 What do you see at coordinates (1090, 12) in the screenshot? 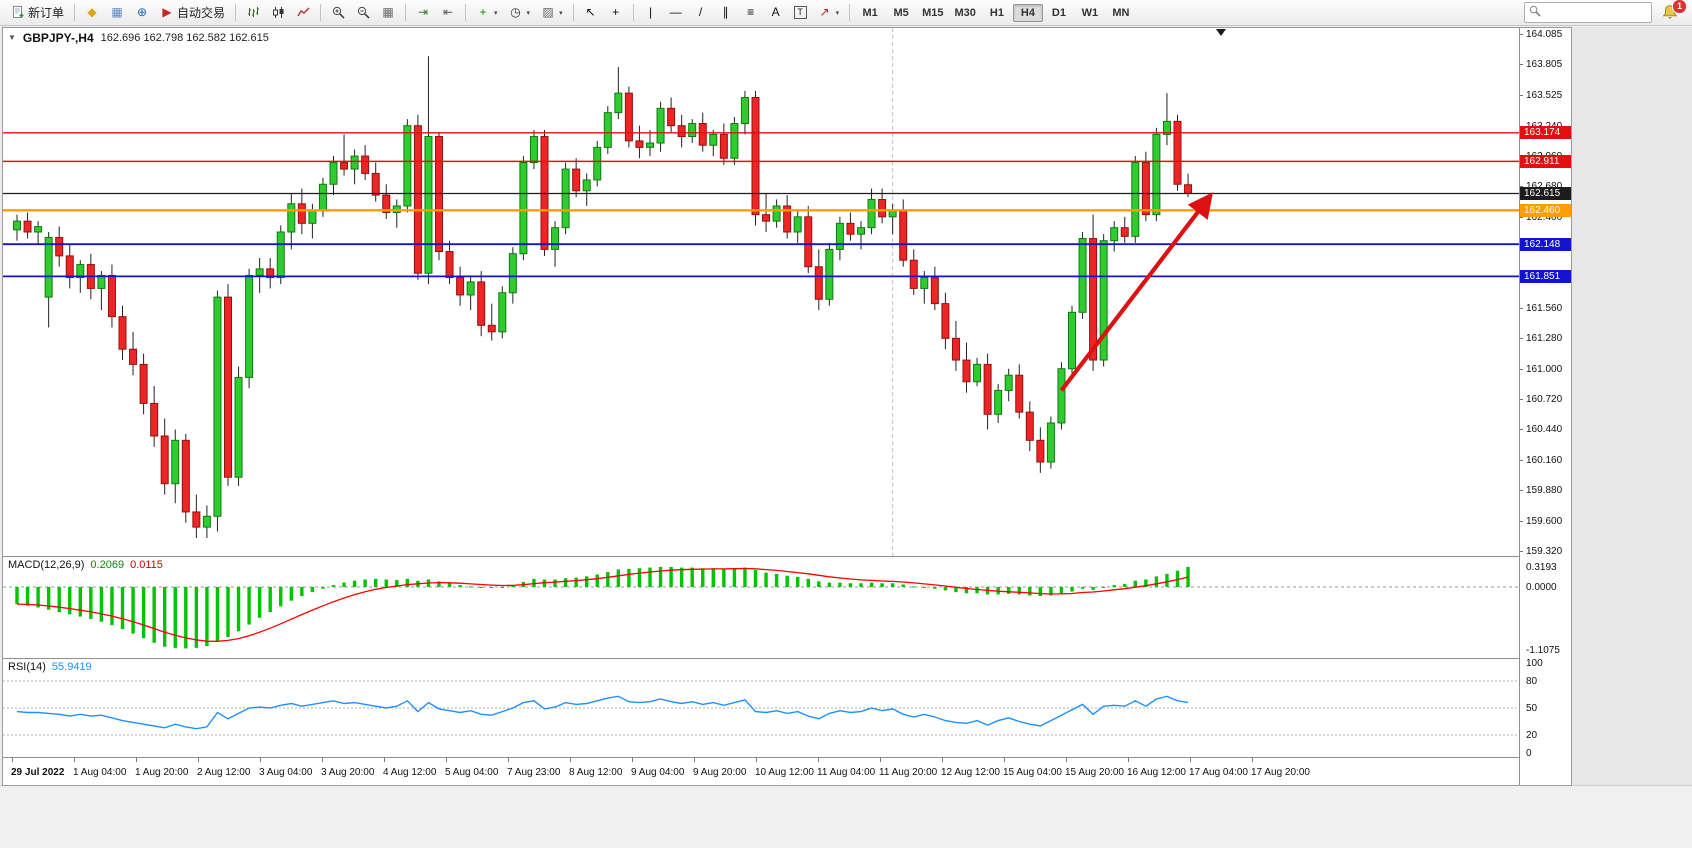
I see `timeframe-w1: W1` at bounding box center [1090, 12].